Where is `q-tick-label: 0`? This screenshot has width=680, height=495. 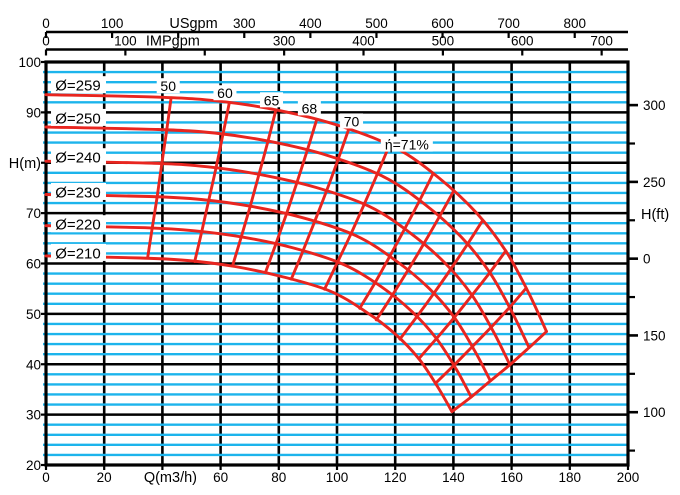
q-tick-label: 0 is located at coordinates (46, 477).